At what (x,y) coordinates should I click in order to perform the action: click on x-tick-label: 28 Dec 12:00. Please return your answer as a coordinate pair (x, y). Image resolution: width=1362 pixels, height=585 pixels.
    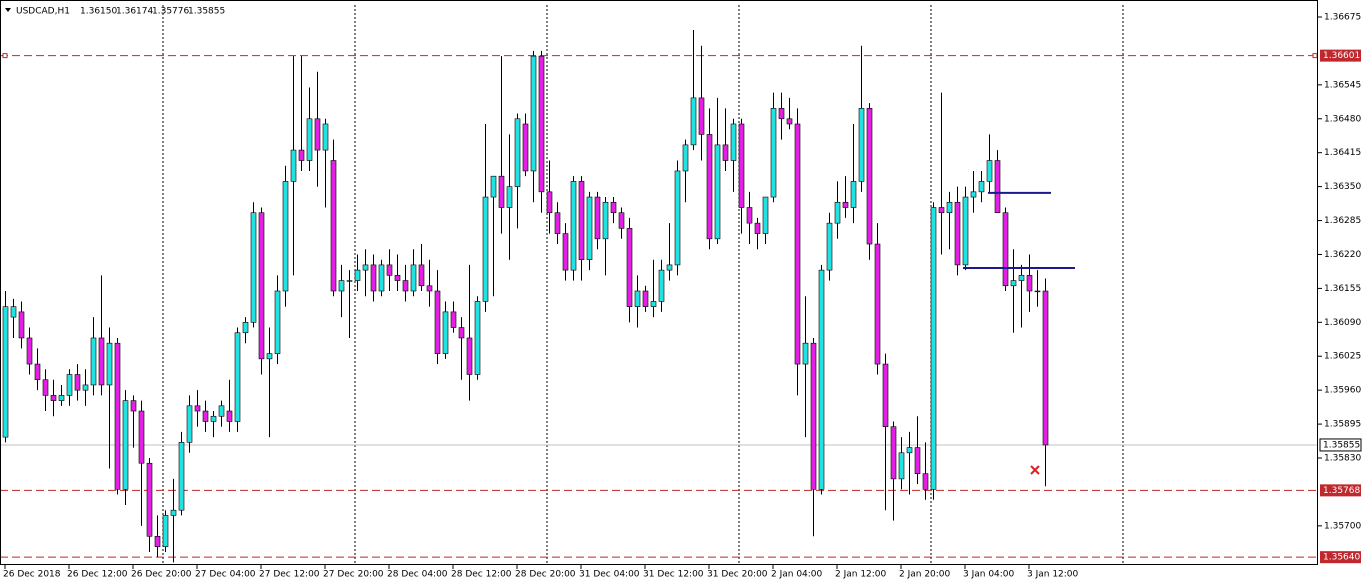
    Looking at the image, I should click on (481, 575).